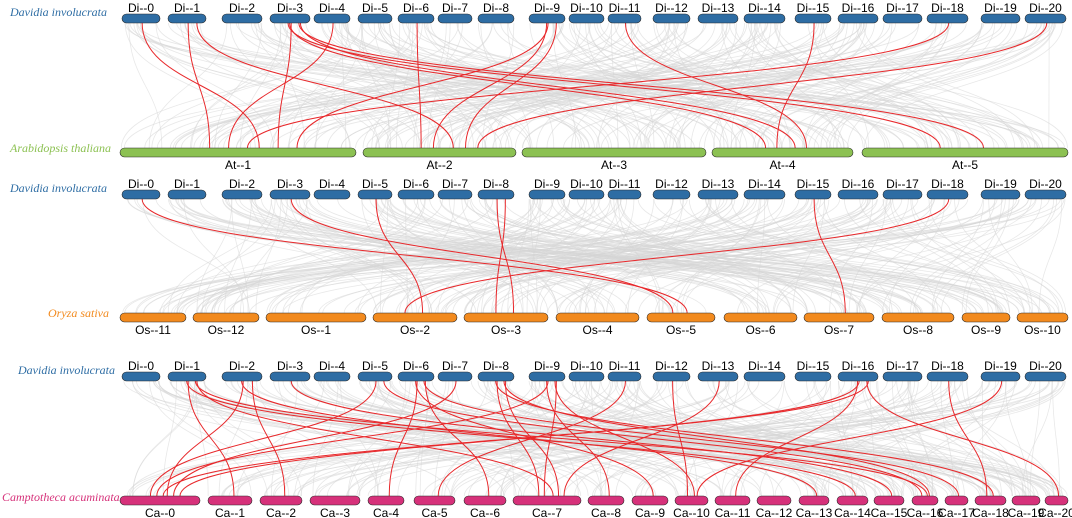 Image resolution: width=1072 pixels, height=518 pixels. I want to click on bottom-chromosome-label: Os--12, so click(226, 330).